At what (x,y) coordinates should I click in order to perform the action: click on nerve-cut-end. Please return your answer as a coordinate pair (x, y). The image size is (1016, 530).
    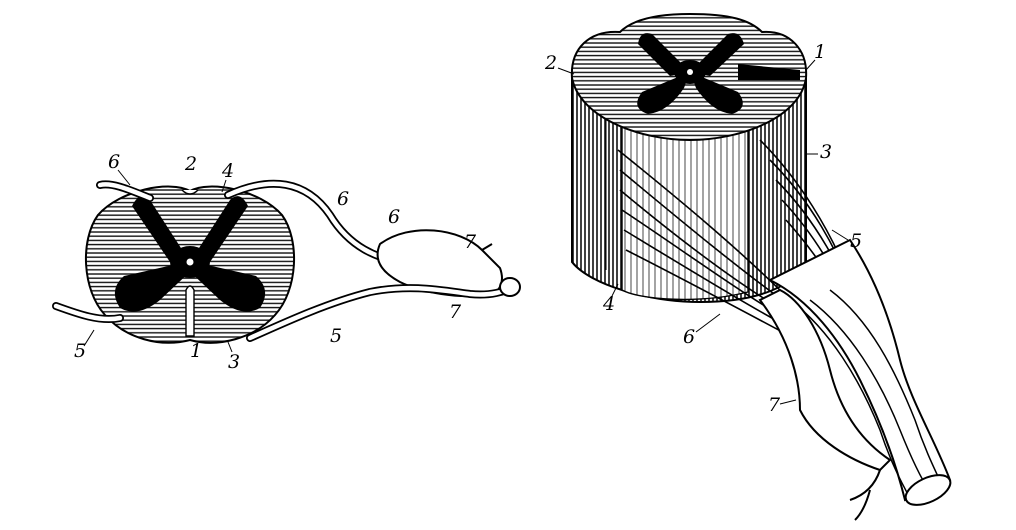
    Looking at the image, I should click on (928, 490).